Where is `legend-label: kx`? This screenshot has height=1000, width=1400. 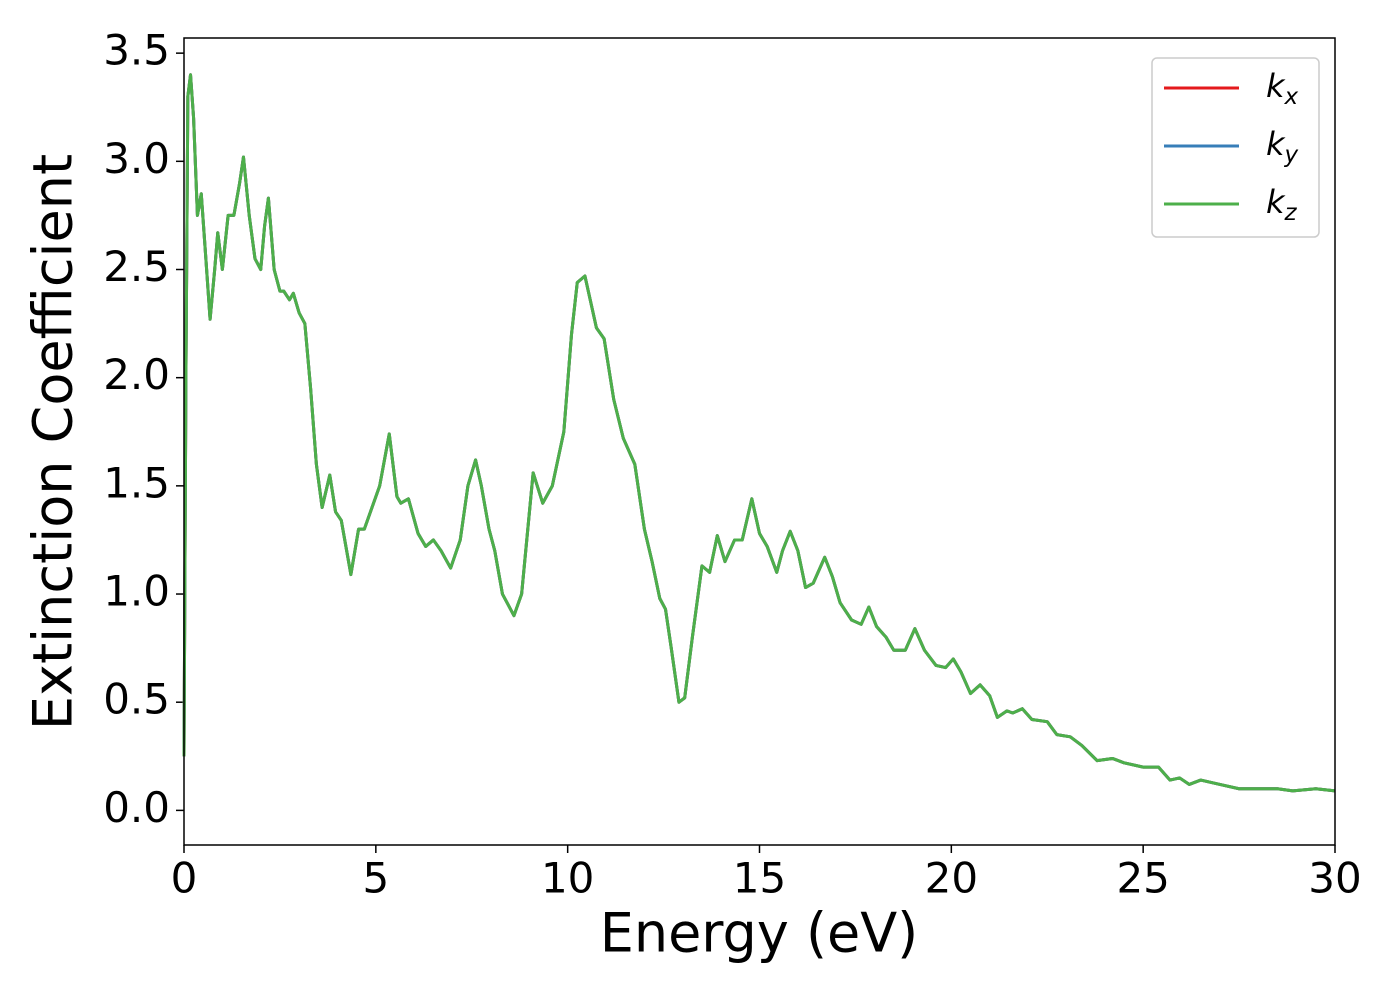
legend-label: kx is located at coordinates (1282, 88).